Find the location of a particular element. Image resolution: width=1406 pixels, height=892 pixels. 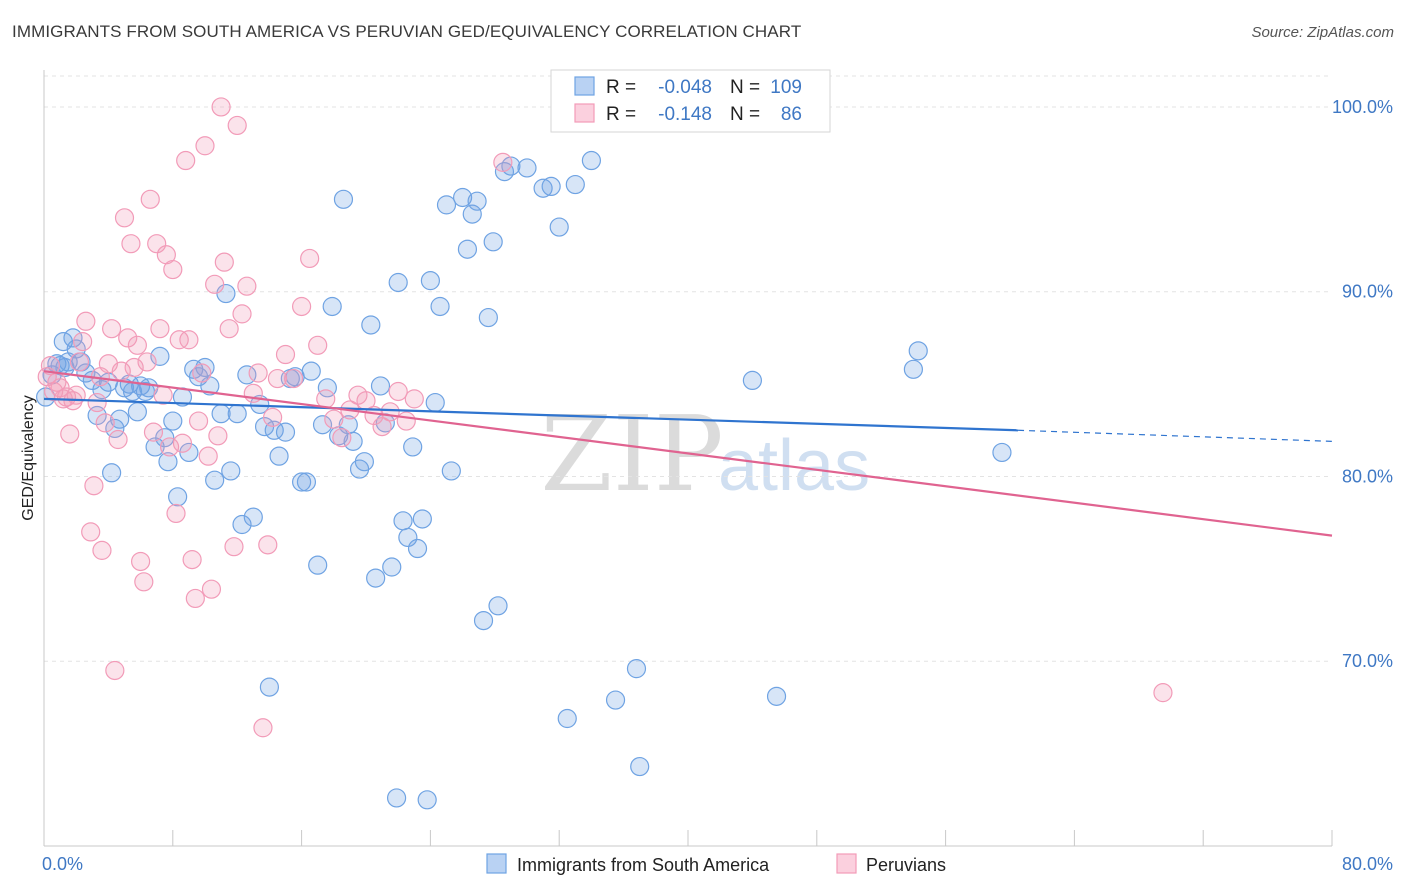

stats-n-value-blue: 109 is located at coordinates (786, 87).